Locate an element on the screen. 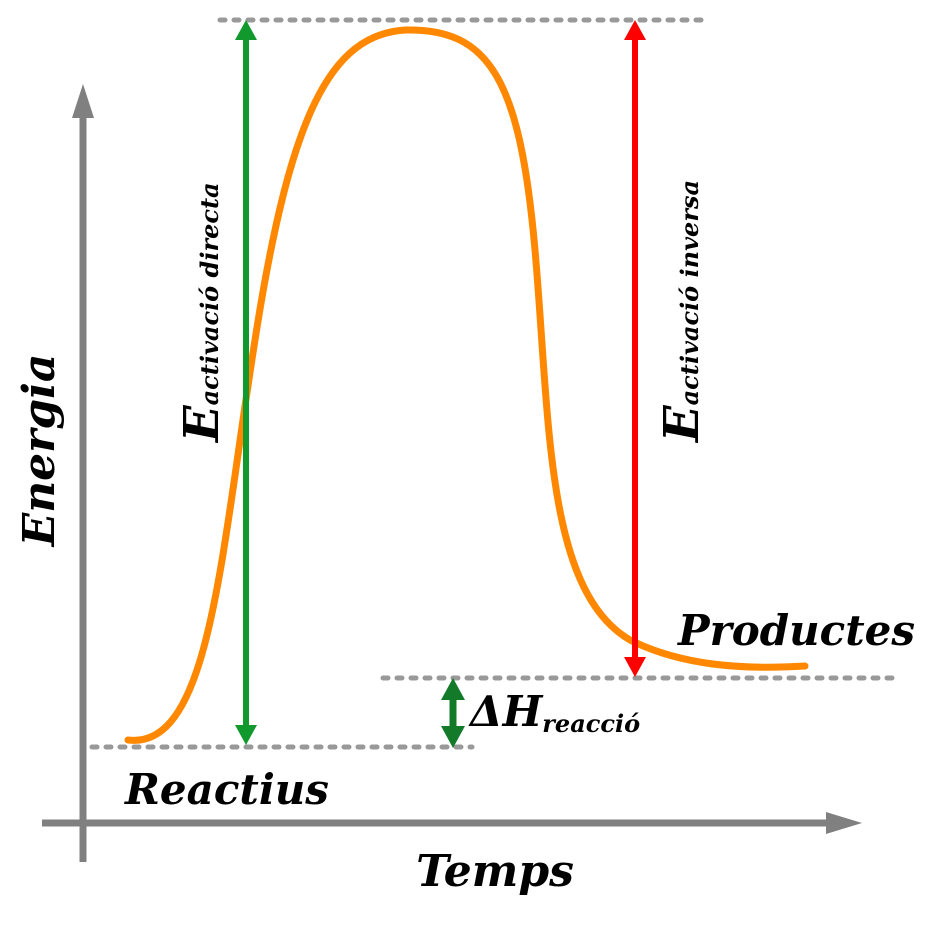 The image size is (945, 945). reverse-activation-label: Eactivació inversa is located at coordinates (682, 312).